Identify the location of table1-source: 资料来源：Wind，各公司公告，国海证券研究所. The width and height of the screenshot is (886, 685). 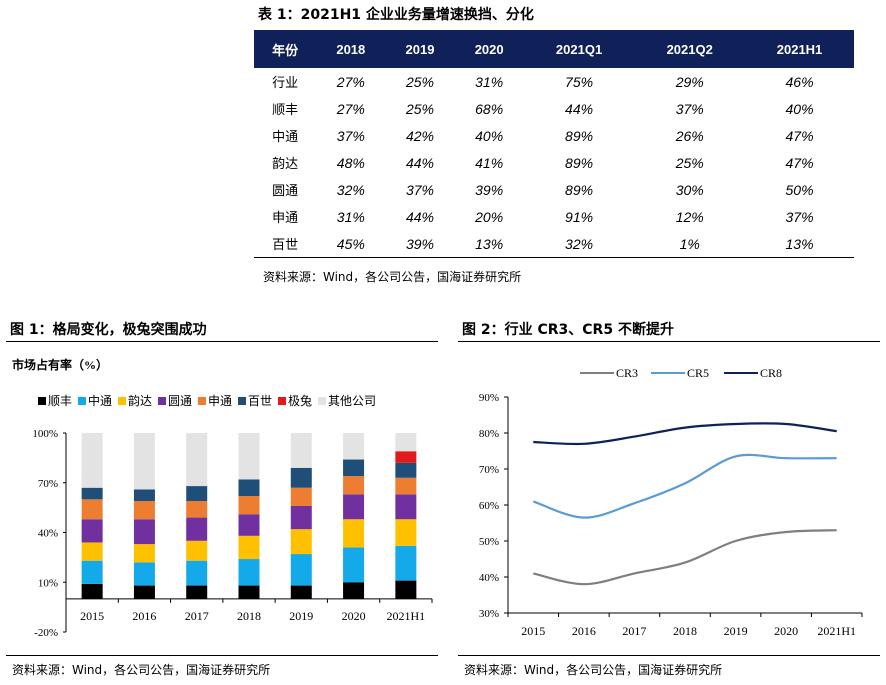
(392, 277).